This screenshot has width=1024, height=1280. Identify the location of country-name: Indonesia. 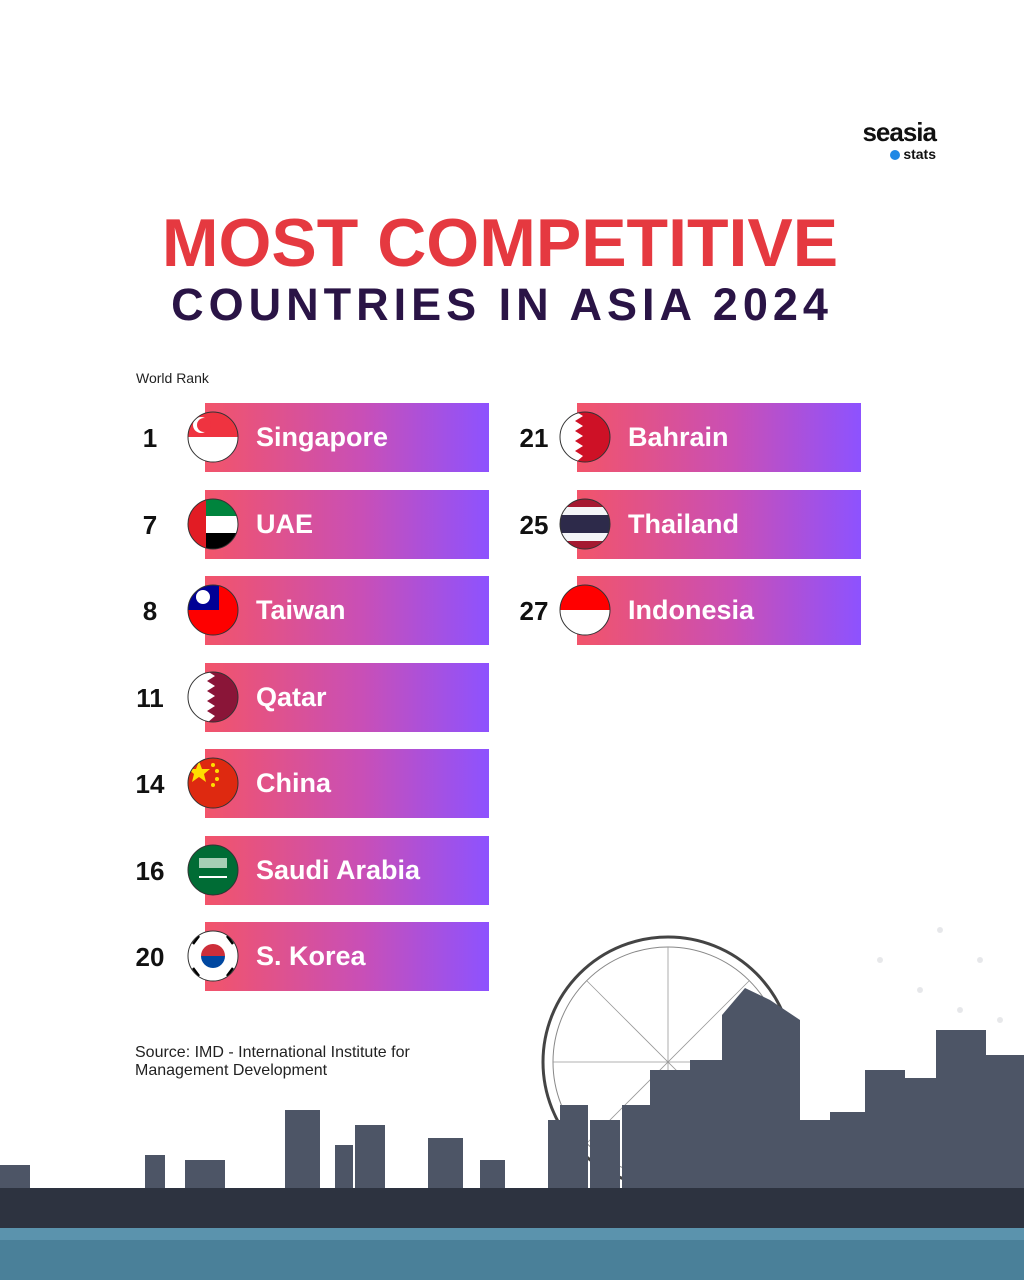
(691, 610).